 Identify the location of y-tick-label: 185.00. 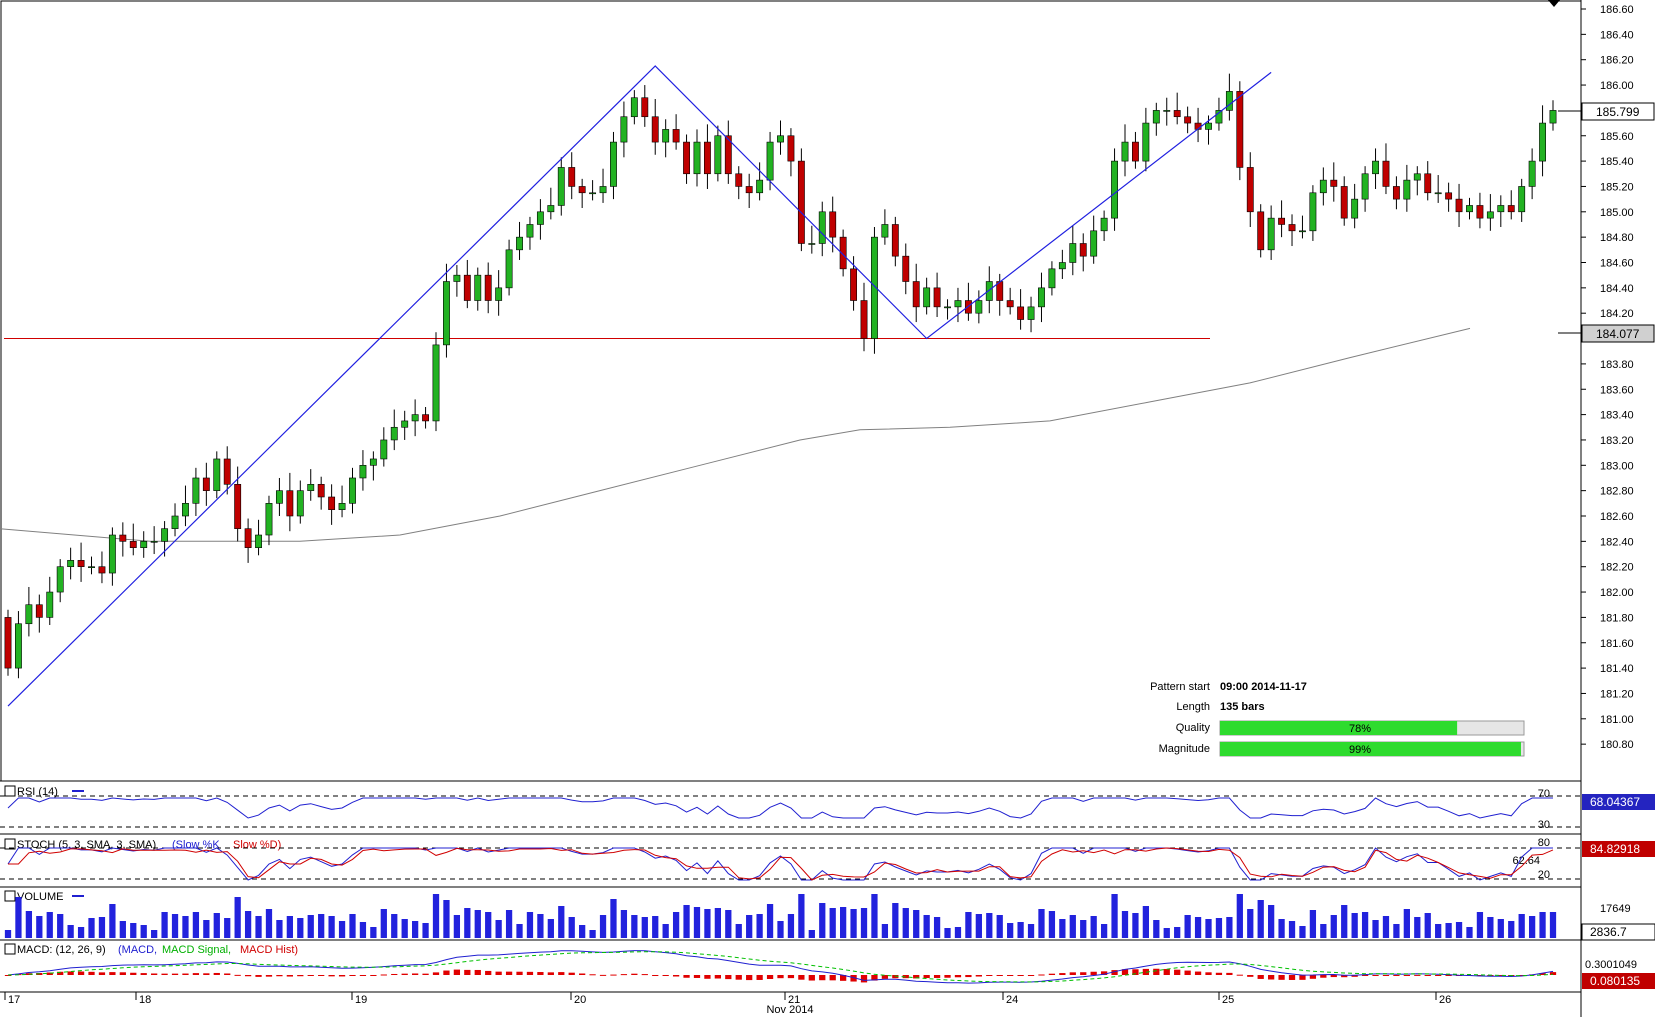
(1617, 213).